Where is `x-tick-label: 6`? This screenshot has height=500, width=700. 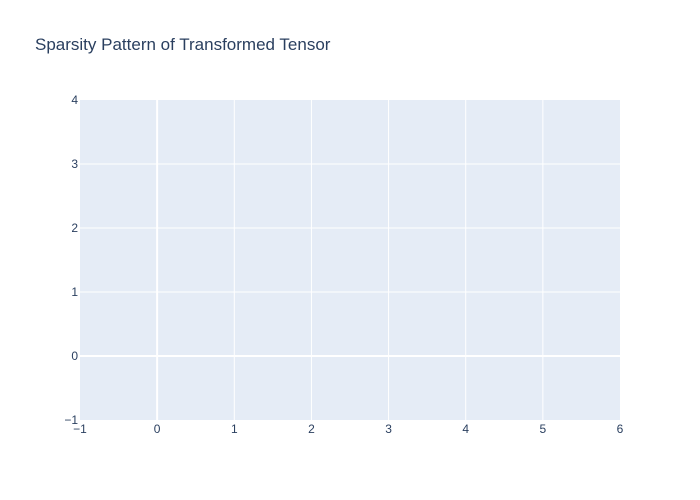
x-tick-label: 6 is located at coordinates (620, 429).